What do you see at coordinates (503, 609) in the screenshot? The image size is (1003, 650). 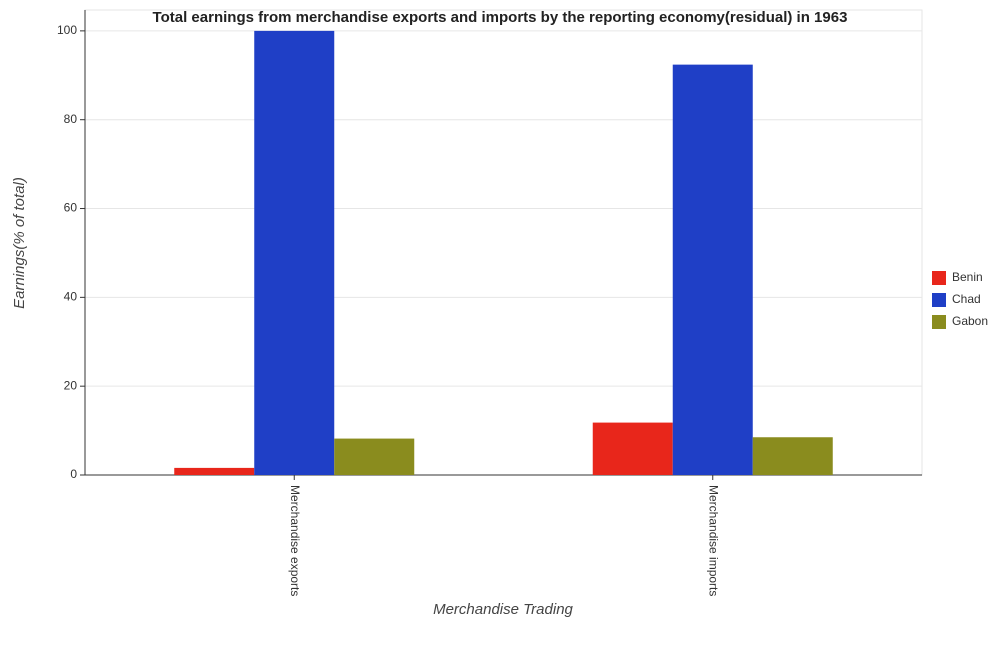 I see `x-axis-label: Merchandise Trading` at bounding box center [503, 609].